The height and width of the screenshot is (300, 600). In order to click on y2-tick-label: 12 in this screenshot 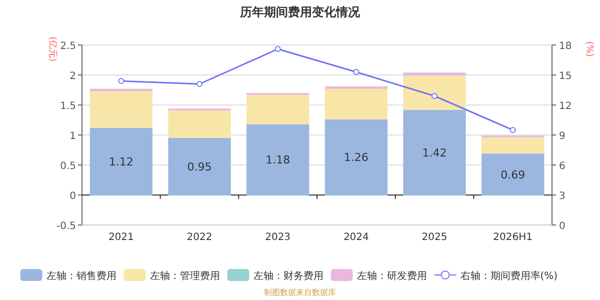, I will do `click(565, 106)`.